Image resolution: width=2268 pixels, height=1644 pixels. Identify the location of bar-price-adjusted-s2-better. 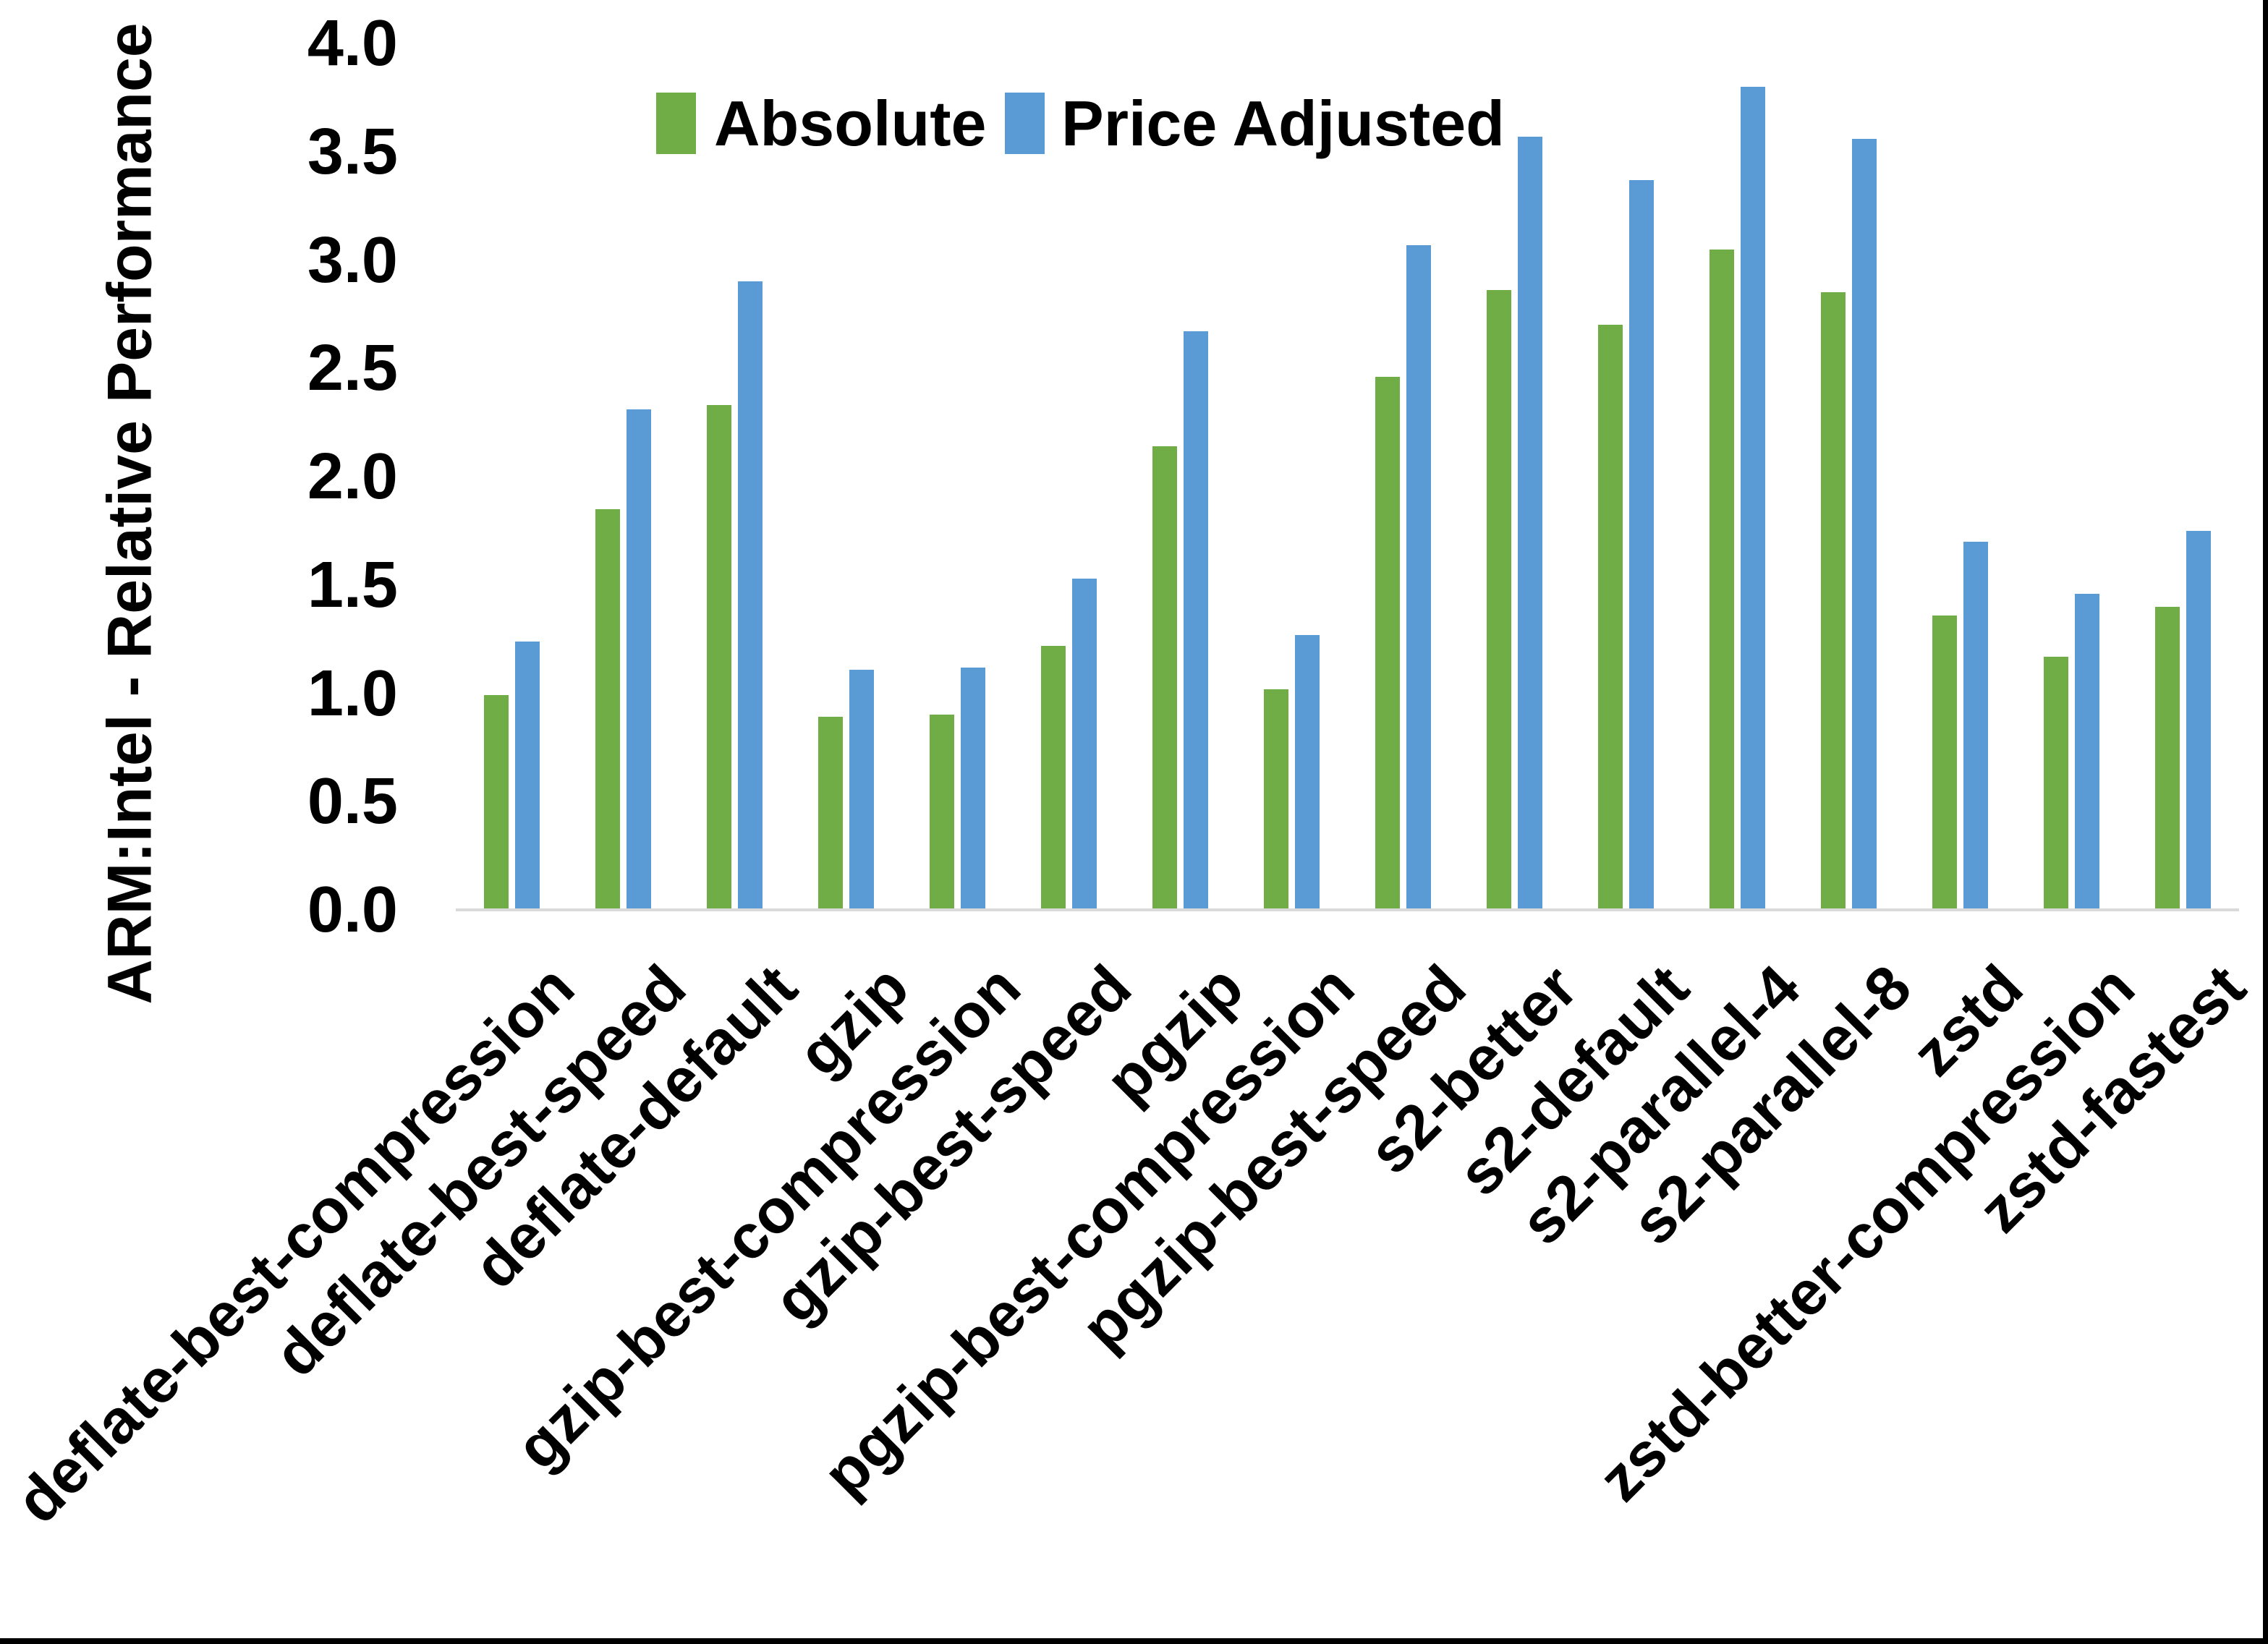
(1530, 523).